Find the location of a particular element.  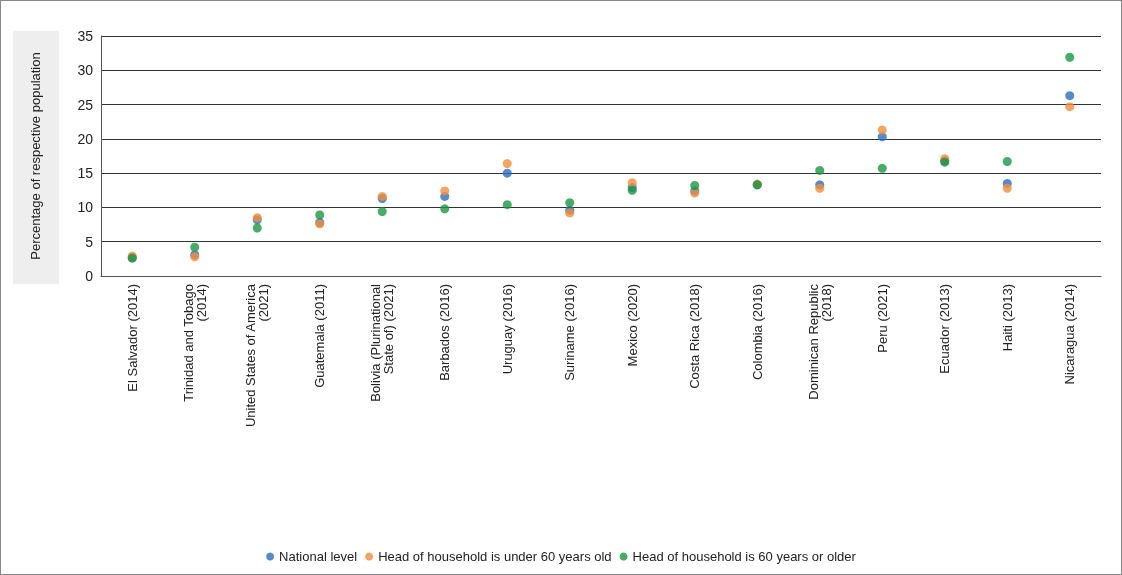

x-tick-label: Peru (2021) is located at coordinates (882, 318).